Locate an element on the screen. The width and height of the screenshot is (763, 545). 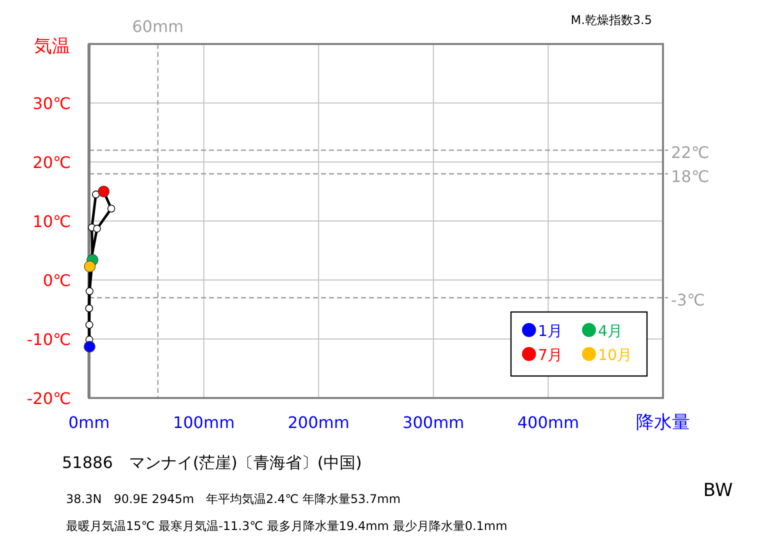
y-tick-label: 30℃ is located at coordinates (51, 103).